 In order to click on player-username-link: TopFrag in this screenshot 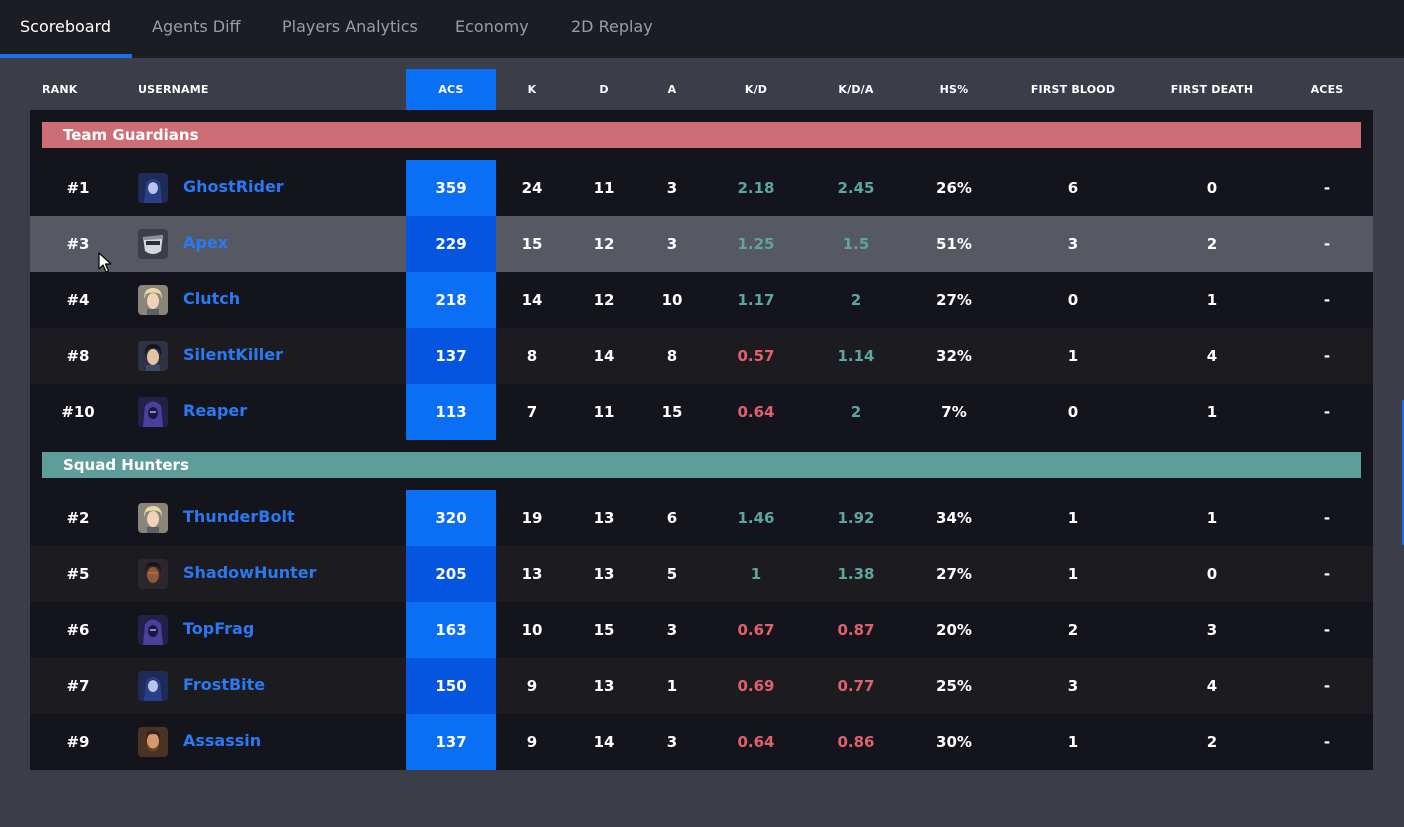, I will do `click(219, 628)`.